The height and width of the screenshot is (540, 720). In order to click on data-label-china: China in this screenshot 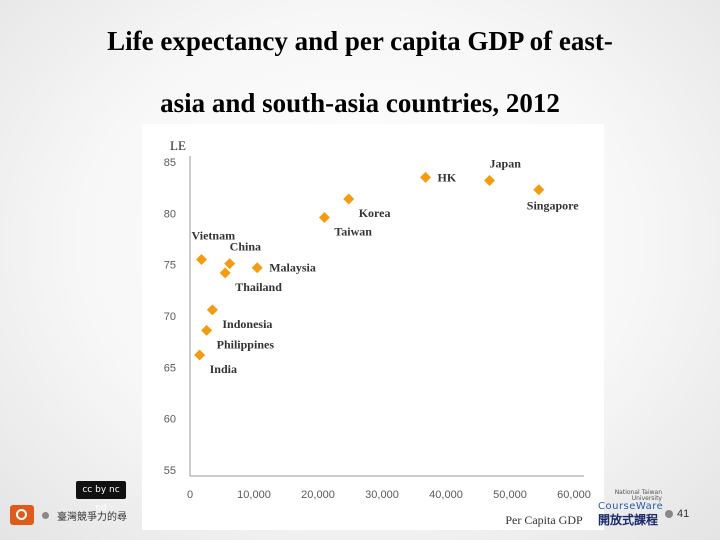, I will do `click(245, 247)`.